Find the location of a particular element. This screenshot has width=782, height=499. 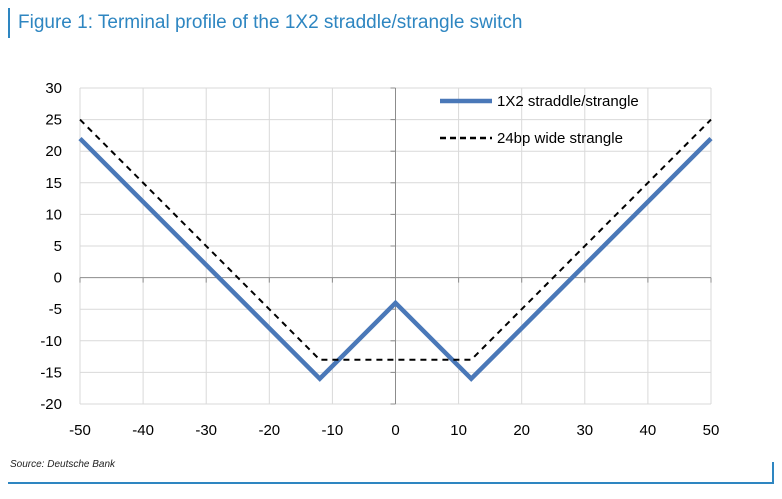

x-tick-label: 30 is located at coordinates (584, 430).